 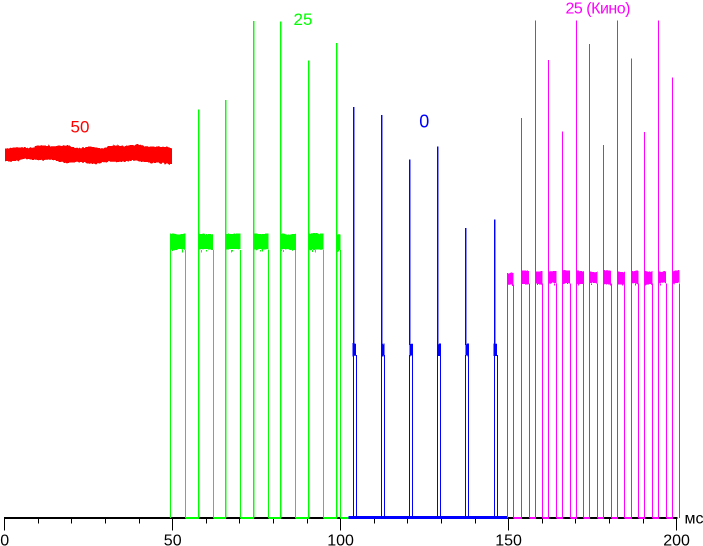 I want to click on svg-text: мс, so click(x=694, y=519).